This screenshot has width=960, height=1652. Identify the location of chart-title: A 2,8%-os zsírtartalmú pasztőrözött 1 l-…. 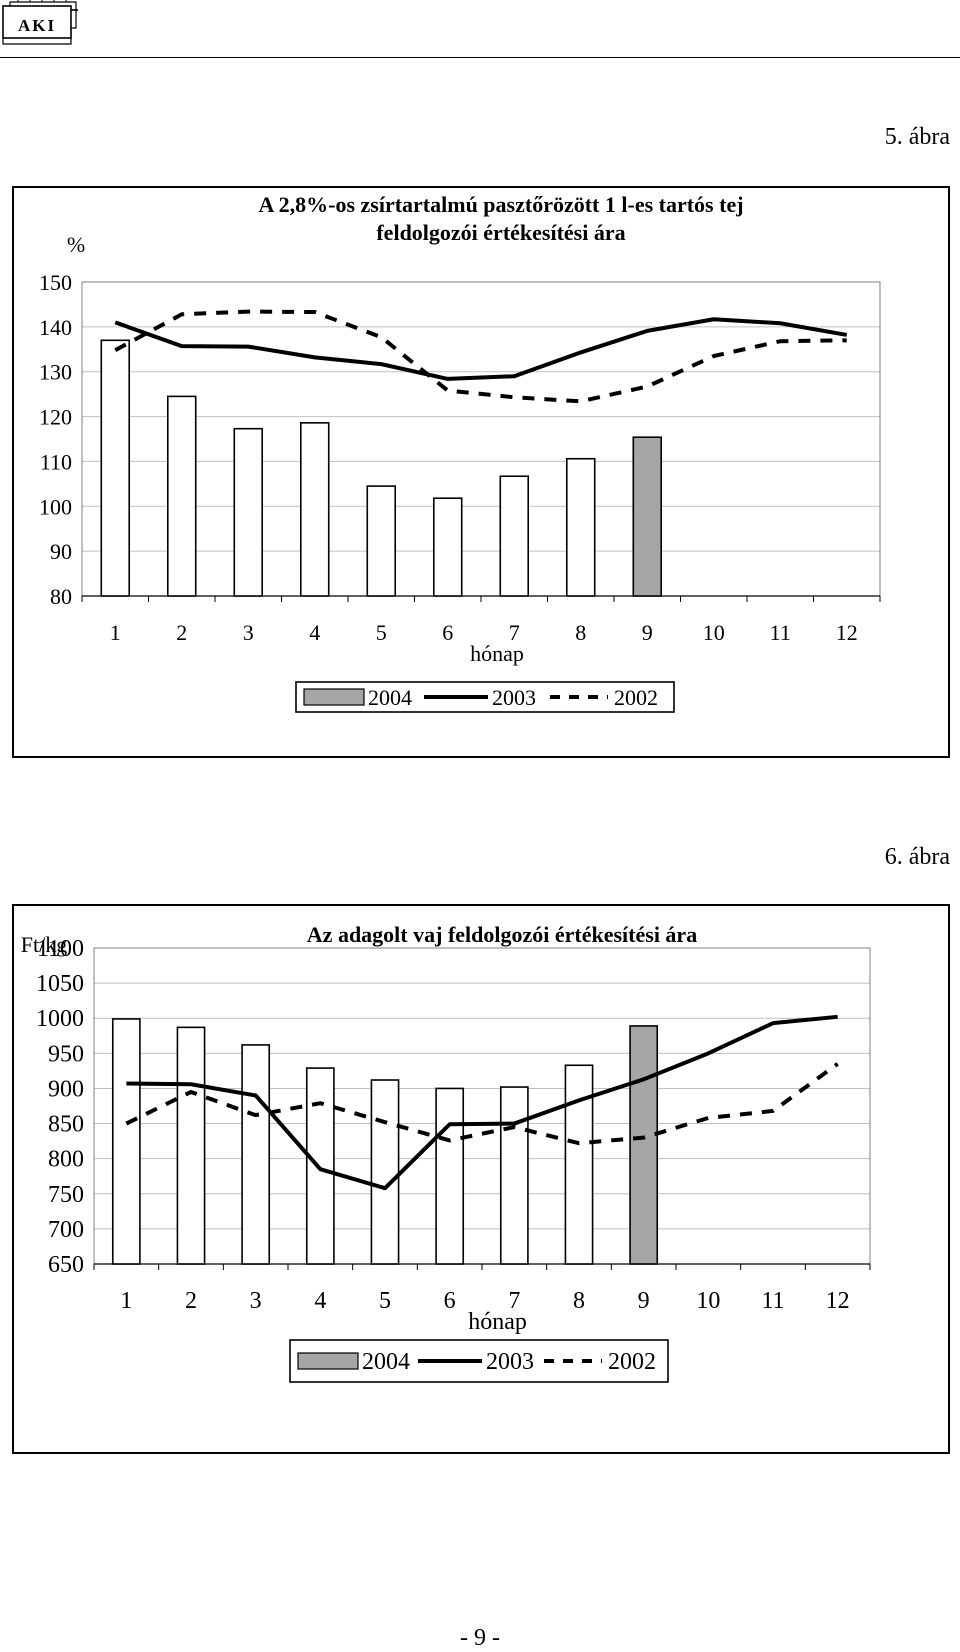
(500, 204).